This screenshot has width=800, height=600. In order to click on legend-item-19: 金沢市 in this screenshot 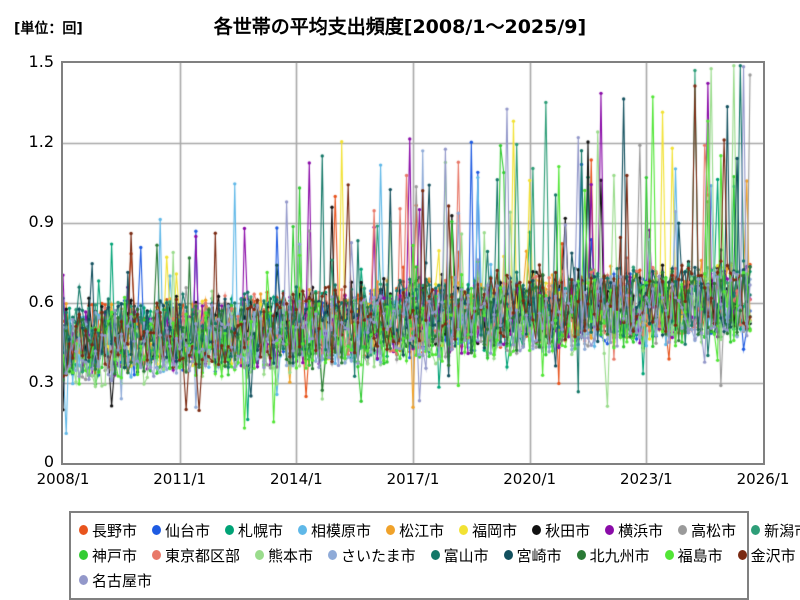, I will do `click(766, 555)`.